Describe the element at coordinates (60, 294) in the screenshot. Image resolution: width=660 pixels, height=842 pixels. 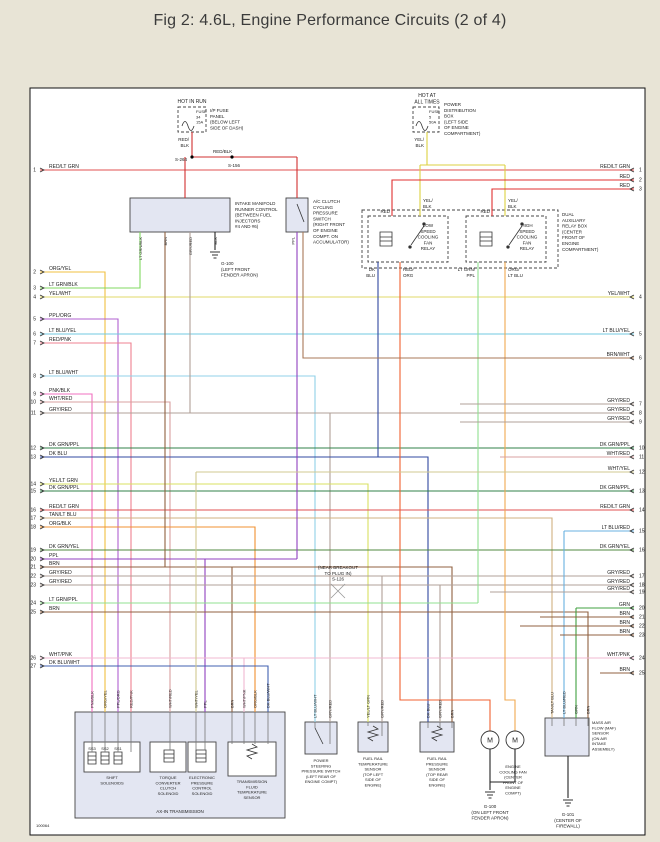
I see `left-pin-label: YEL/WHT` at that location.